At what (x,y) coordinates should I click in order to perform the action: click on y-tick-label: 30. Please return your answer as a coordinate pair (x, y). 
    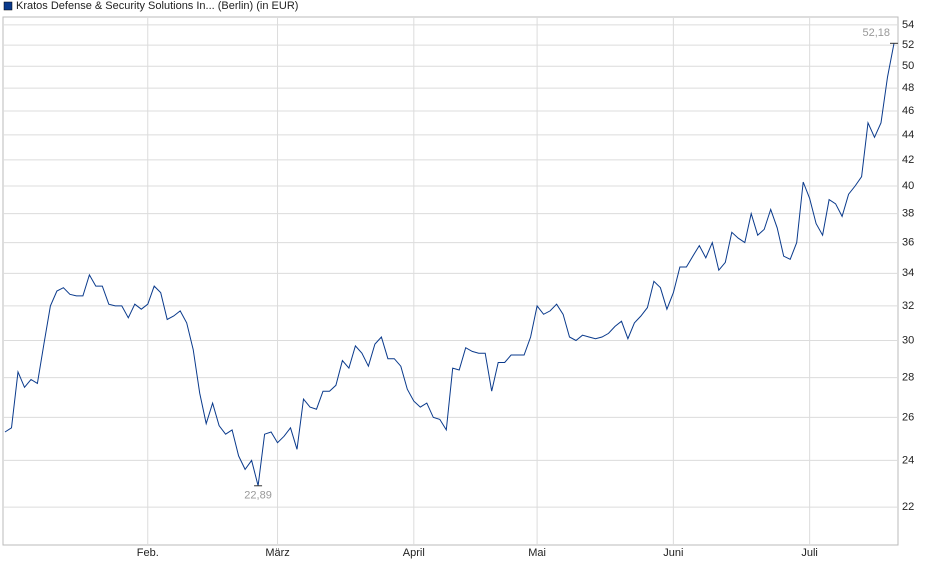
    Looking at the image, I should click on (908, 340).